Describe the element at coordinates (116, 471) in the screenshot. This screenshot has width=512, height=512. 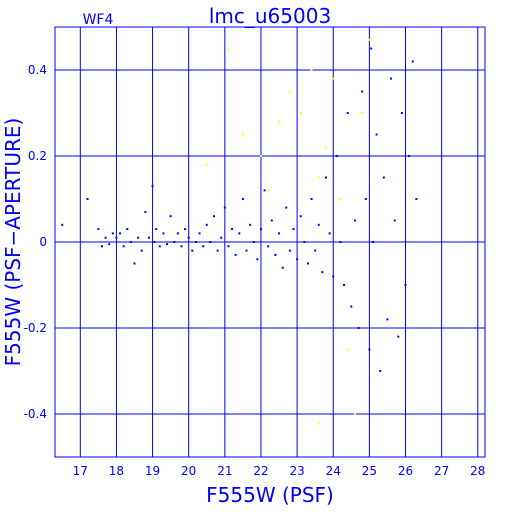
I see `x-tick-label: 18` at that location.